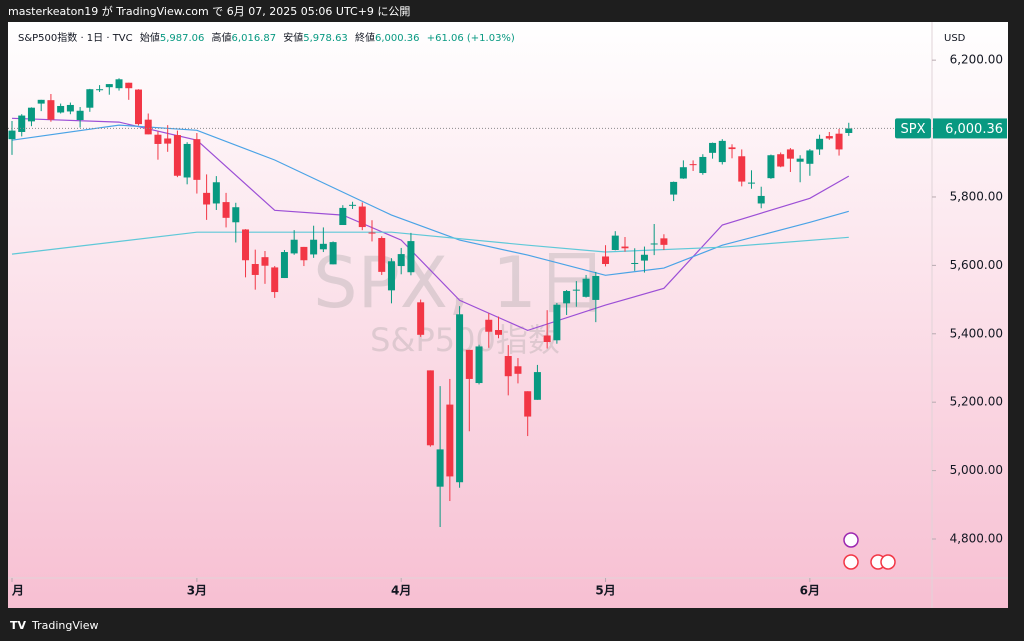 The image size is (1024, 641). I want to click on ohlc-label: 安値, so click(293, 37).